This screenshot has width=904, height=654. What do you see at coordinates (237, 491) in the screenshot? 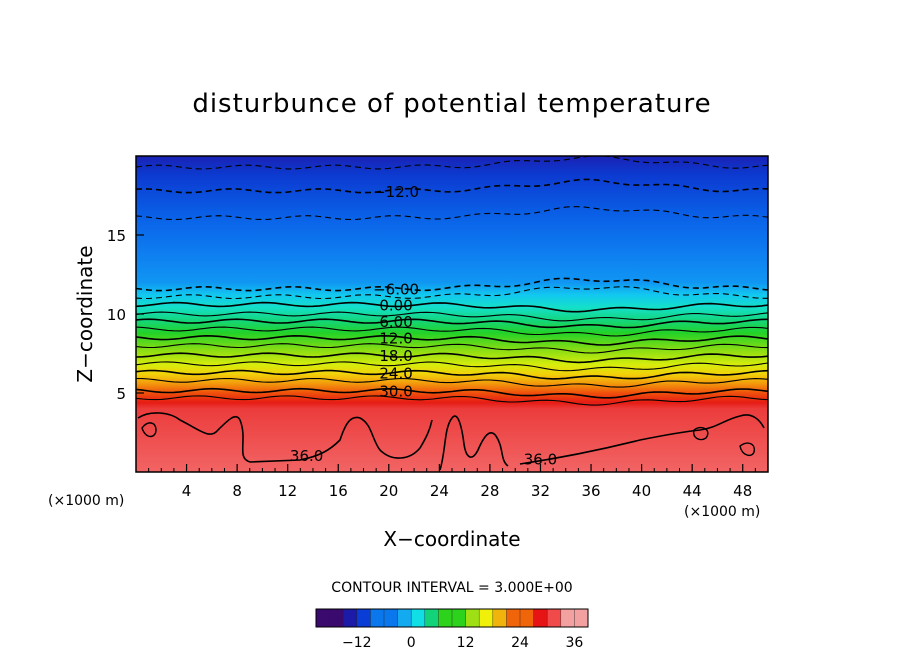
I see `x-tick-label: 8` at bounding box center [237, 491].